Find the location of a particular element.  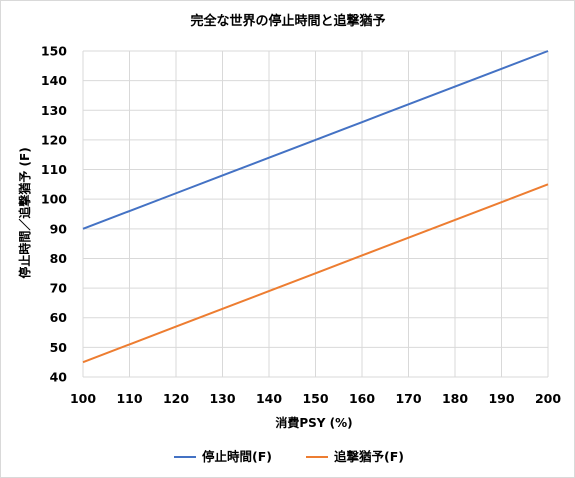

y-tick-label: 60 is located at coordinates (59, 317).